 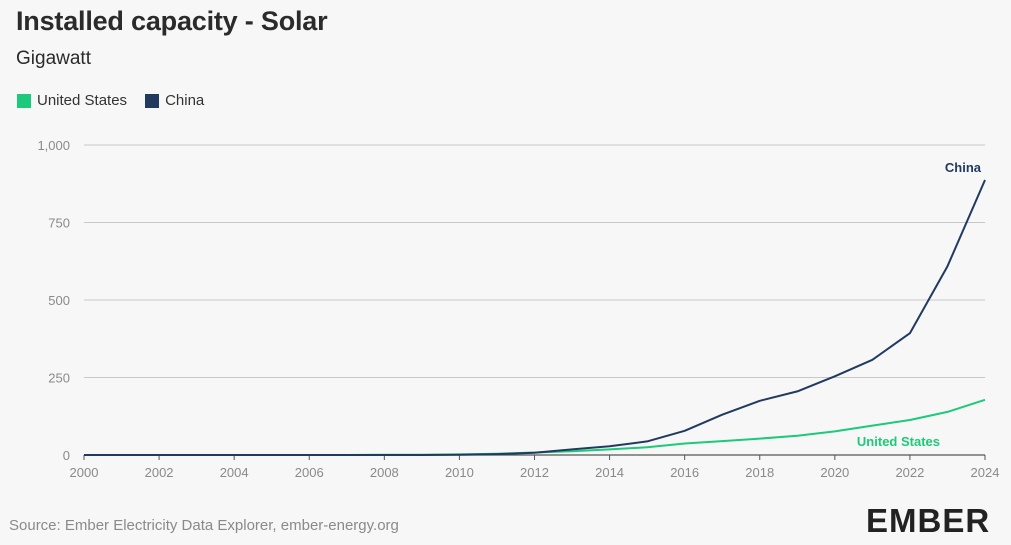 I want to click on x-tick-label: 2022, so click(x=909, y=472).